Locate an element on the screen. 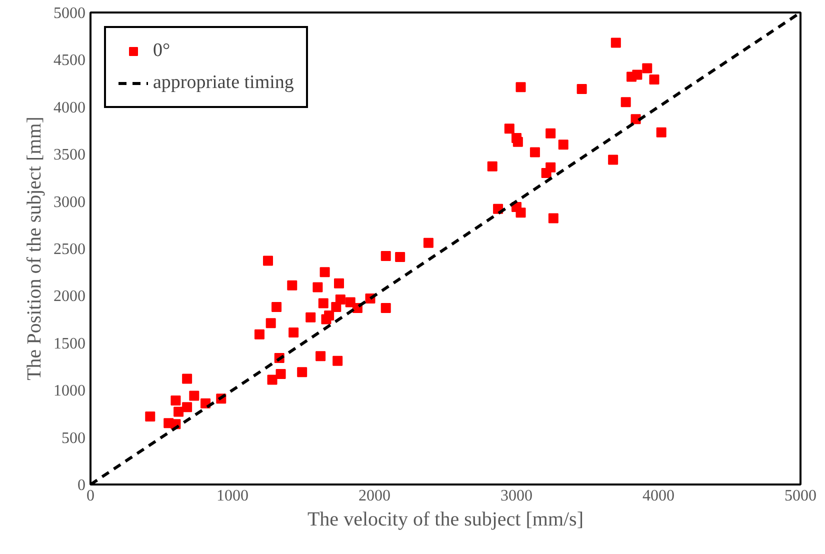  y-tick-label: 4000 is located at coordinates (70, 107).